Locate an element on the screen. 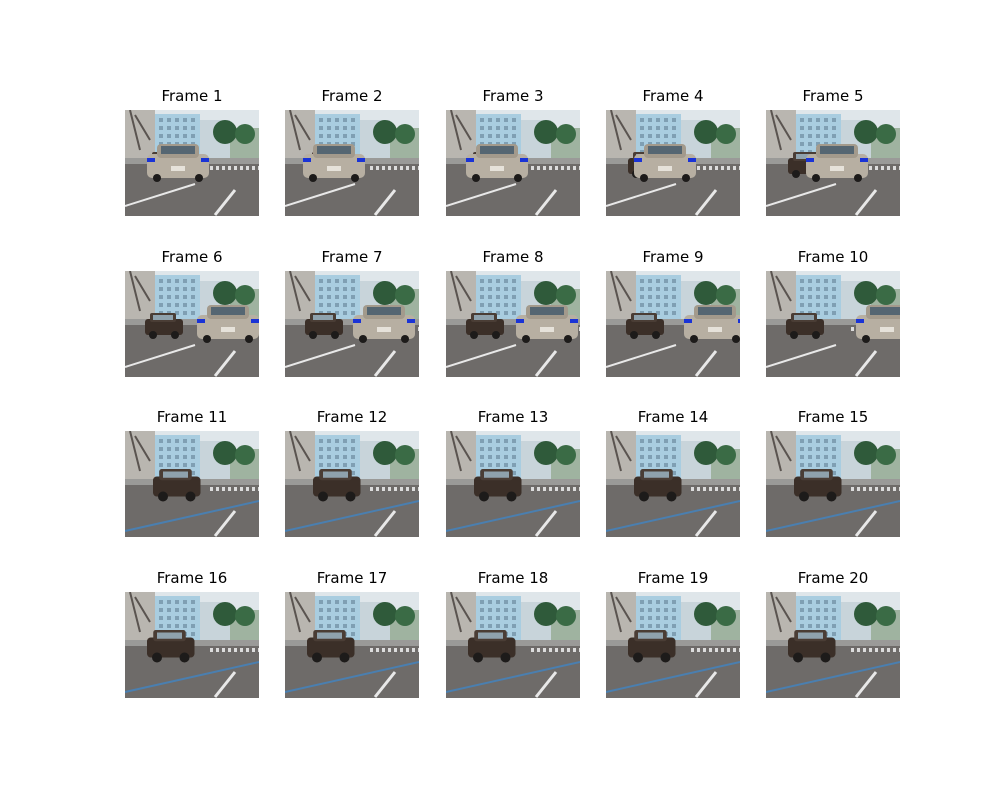 This screenshot has width=1000, height=800. frame-title: Frame 20 is located at coordinates (833, 578).